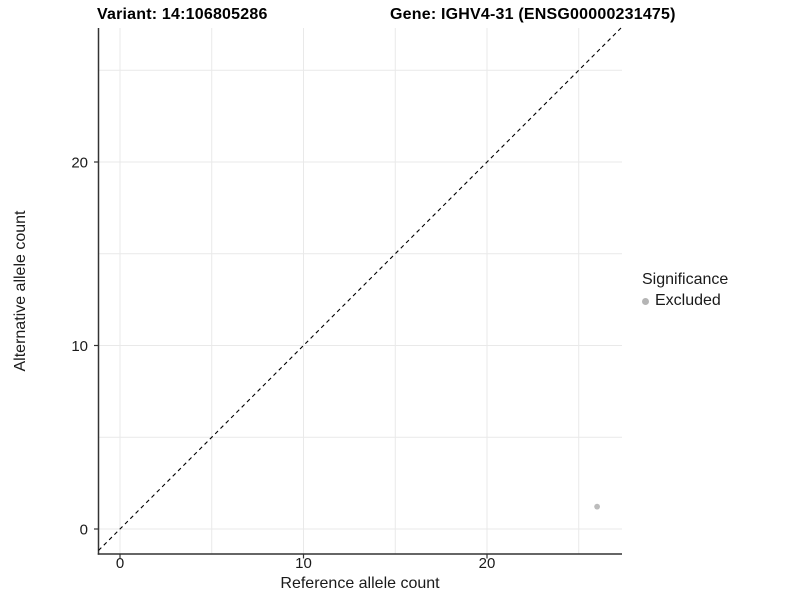  Describe the element at coordinates (182, 14) in the screenshot. I see `plot-title-variant: Variant: 14:106805286` at that location.